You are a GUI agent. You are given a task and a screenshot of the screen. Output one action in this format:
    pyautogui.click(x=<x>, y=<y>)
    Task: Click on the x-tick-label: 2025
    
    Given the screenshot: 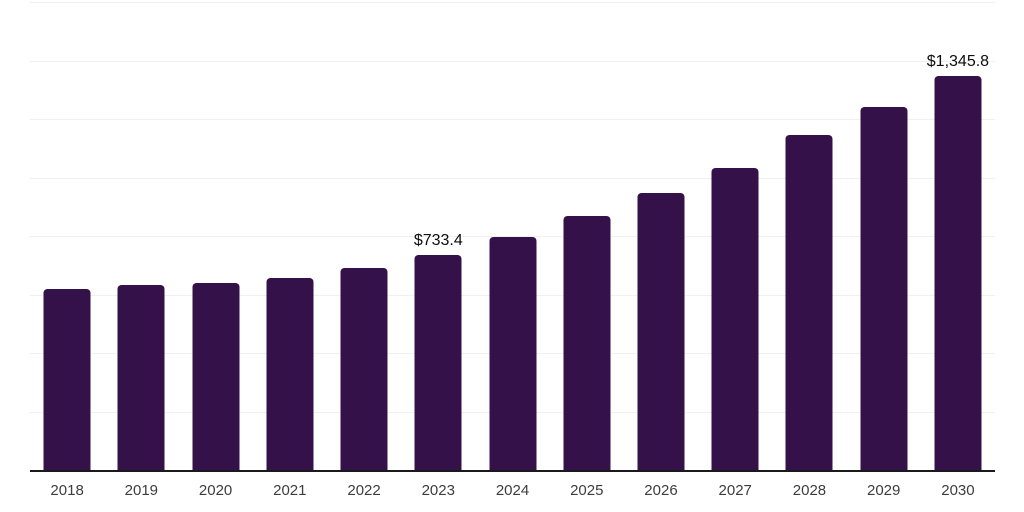 What is the action you would take?
    pyautogui.click(x=587, y=490)
    